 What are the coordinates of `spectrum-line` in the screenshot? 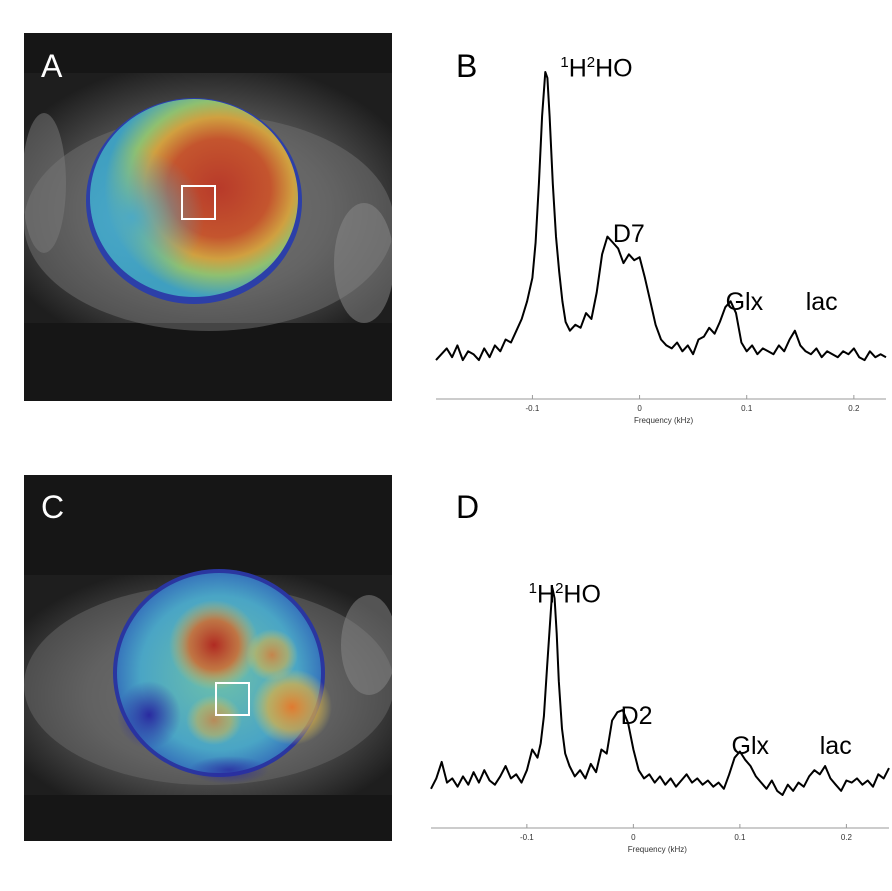 It's located at (660, 691).